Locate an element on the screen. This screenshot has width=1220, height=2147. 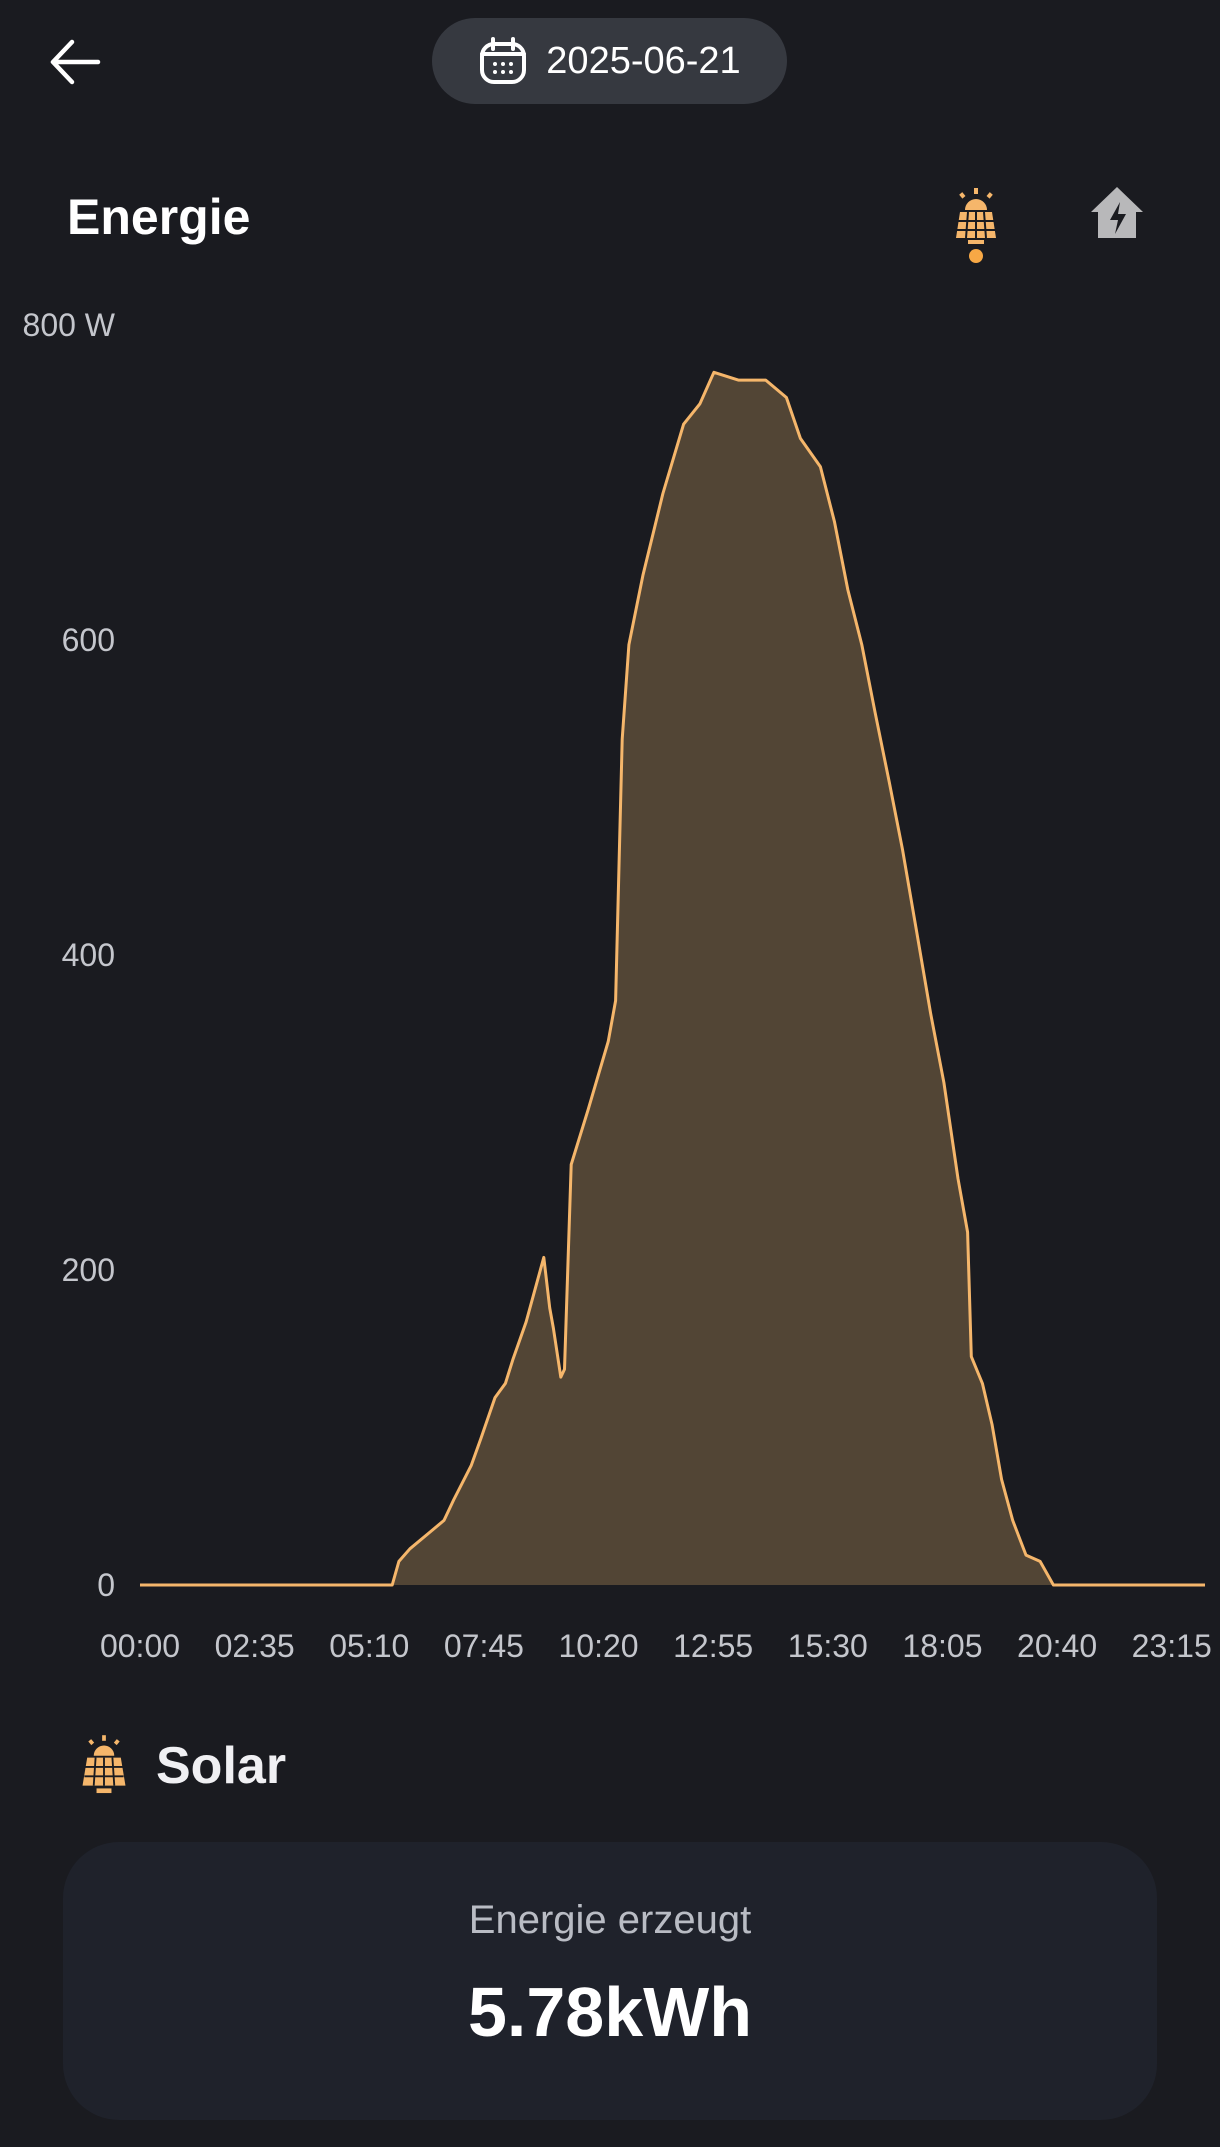
y-tick-label: 600 is located at coordinates (88, 640).